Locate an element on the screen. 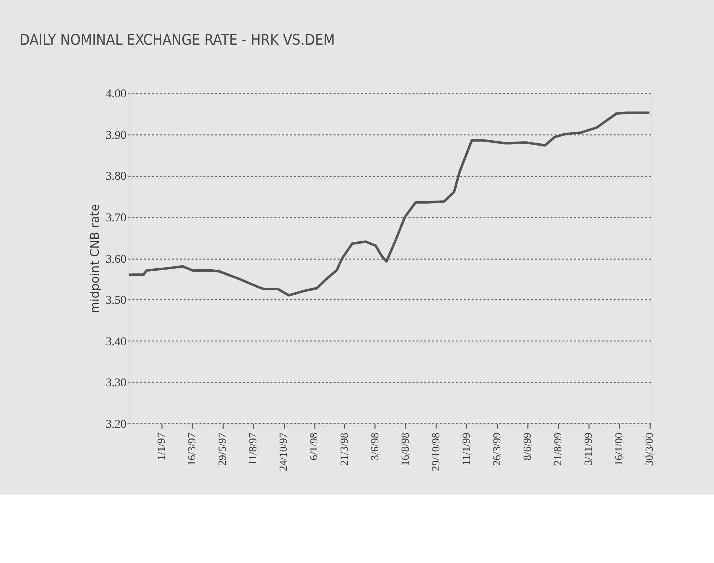 The image size is (714, 563). y-tick-label: 3.50 is located at coordinates (116, 300).